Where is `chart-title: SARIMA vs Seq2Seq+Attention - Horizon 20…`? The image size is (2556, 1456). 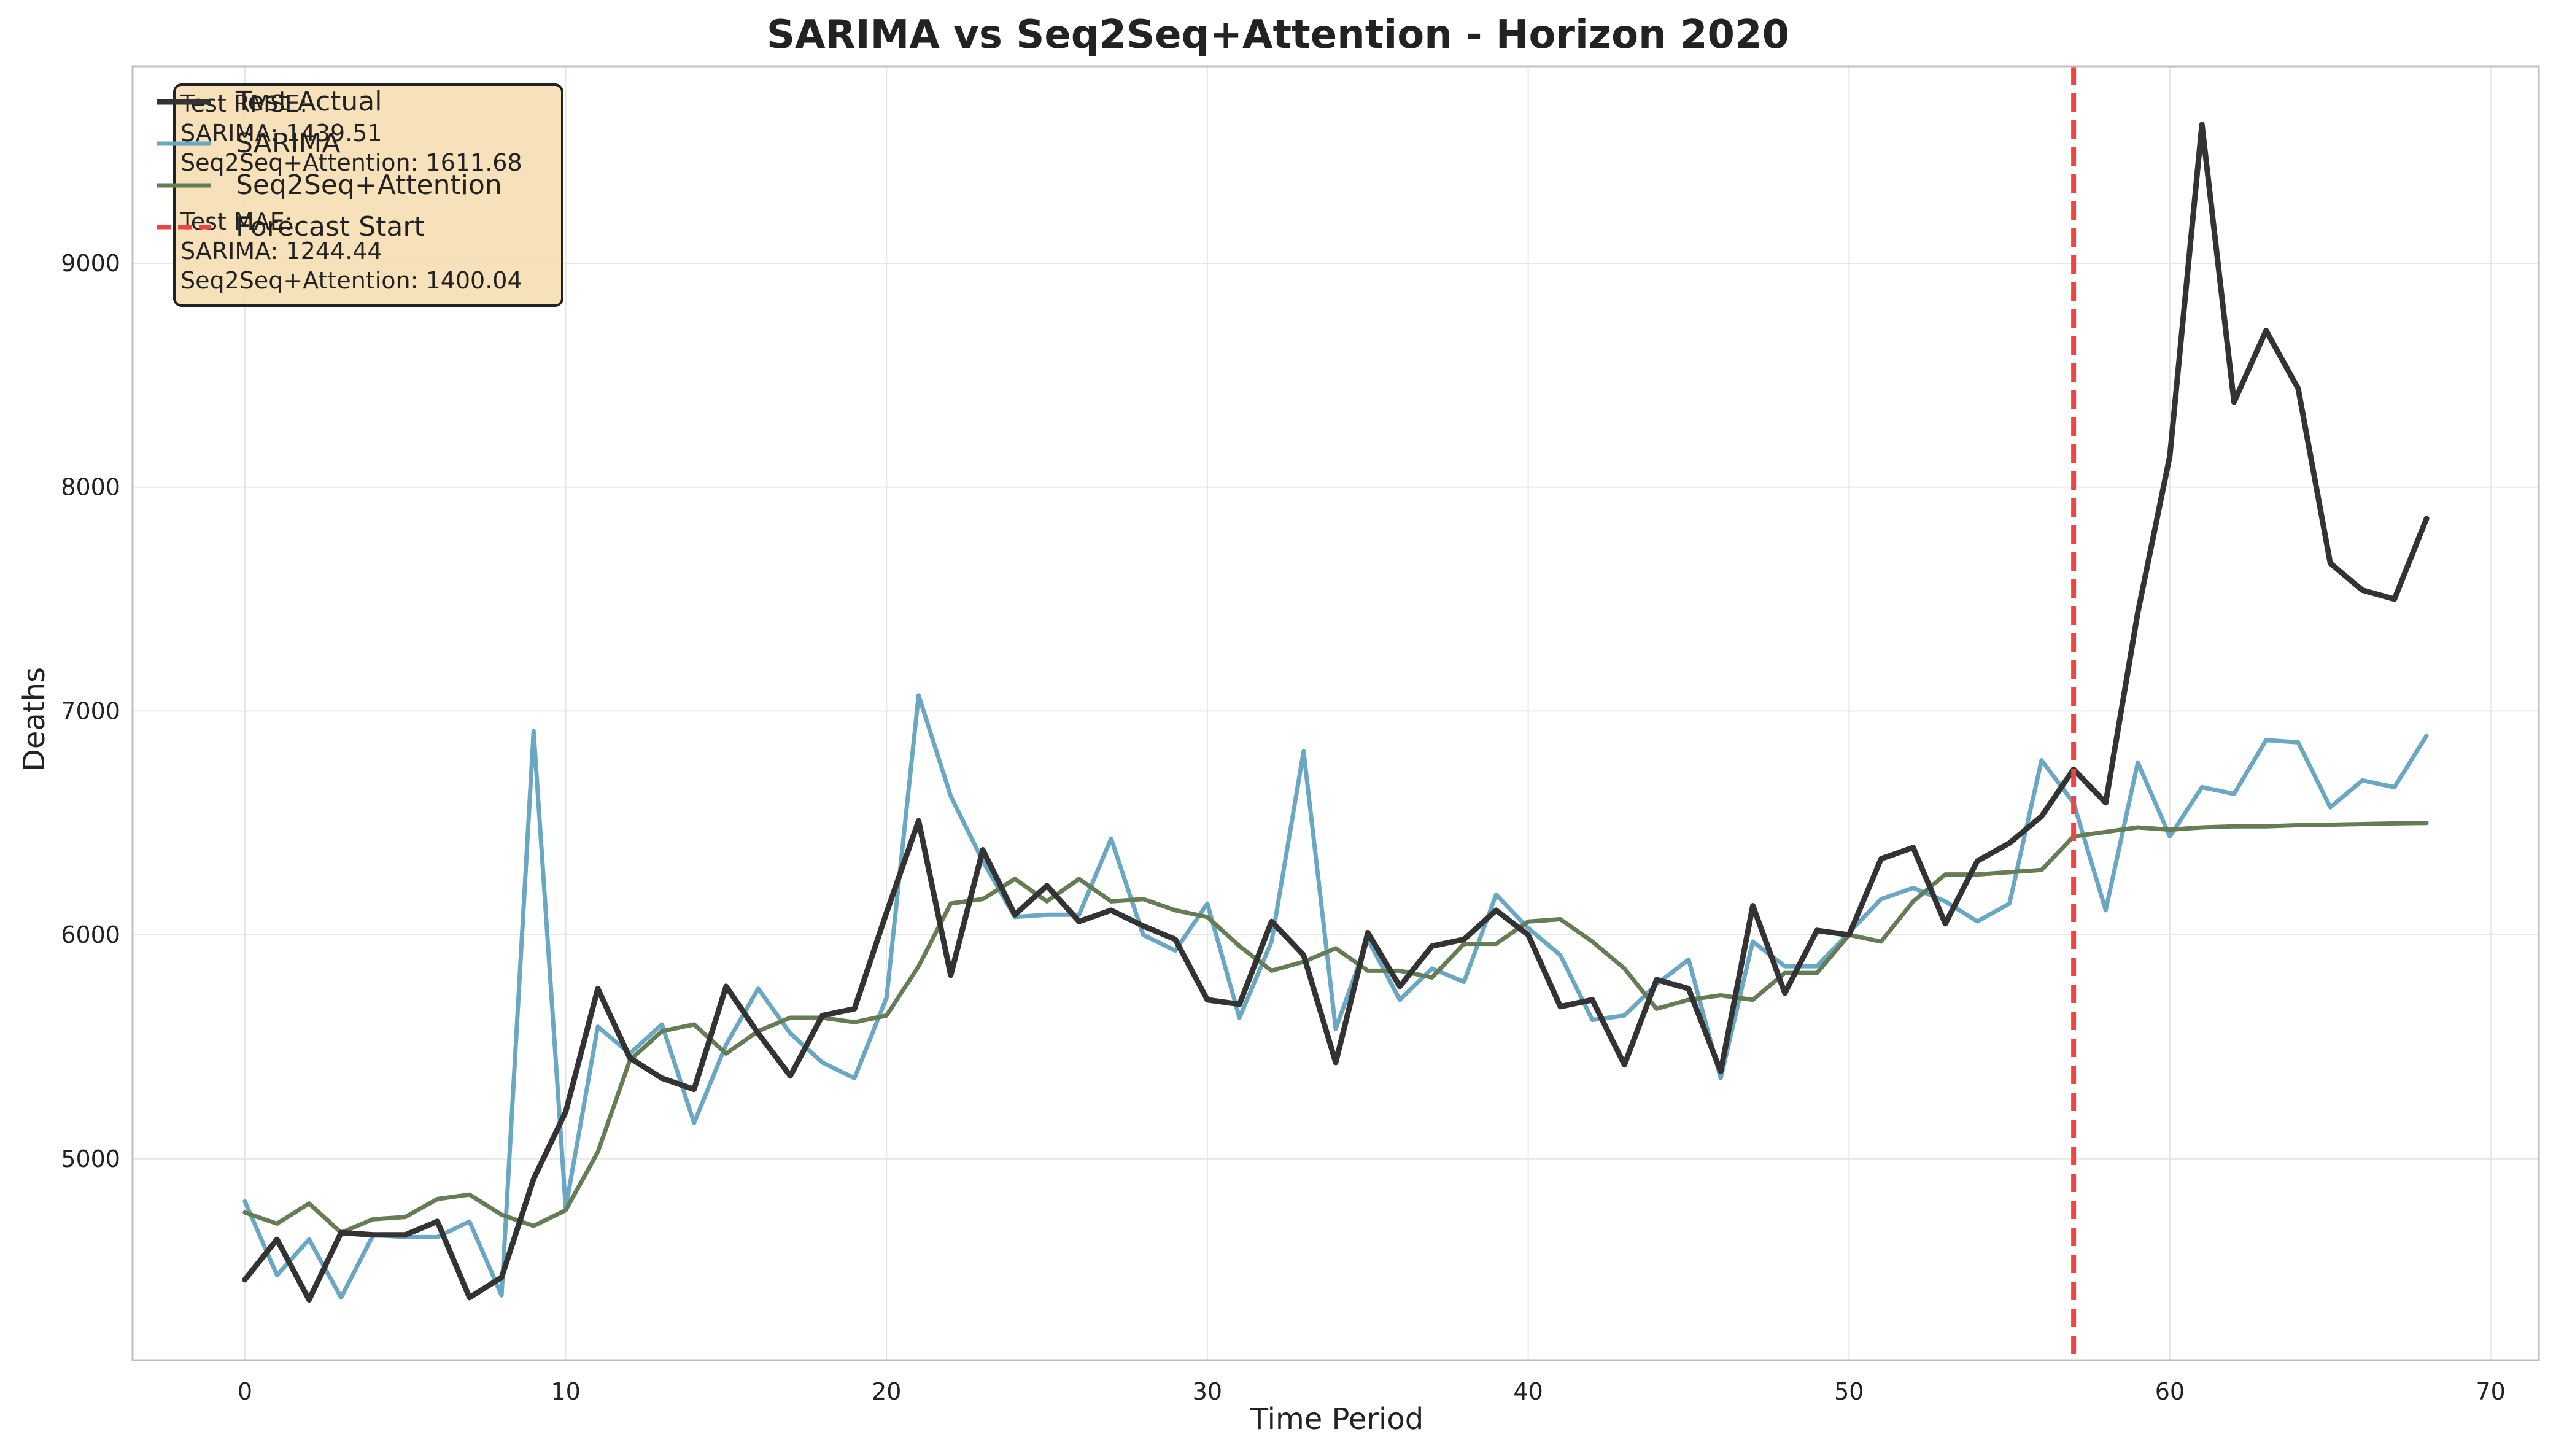
chart-title: SARIMA vs Seq2Seq+Attention - Horizon 20… is located at coordinates (1278, 35).